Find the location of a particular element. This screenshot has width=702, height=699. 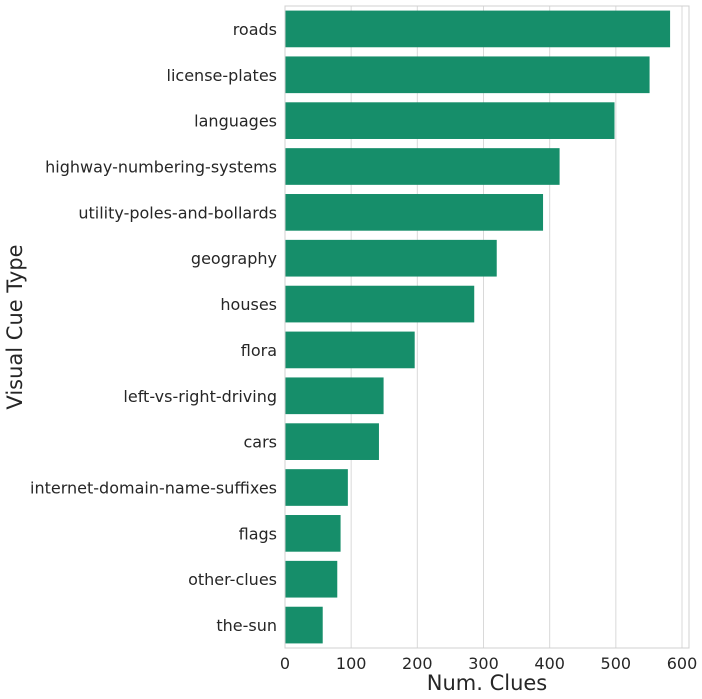

y-tick-label: houses is located at coordinates (248, 304).